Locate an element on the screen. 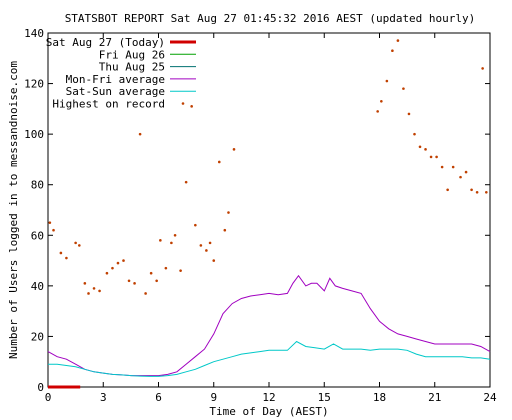 The image size is (512, 420). y-tick-label: 80 is located at coordinates (37, 185).